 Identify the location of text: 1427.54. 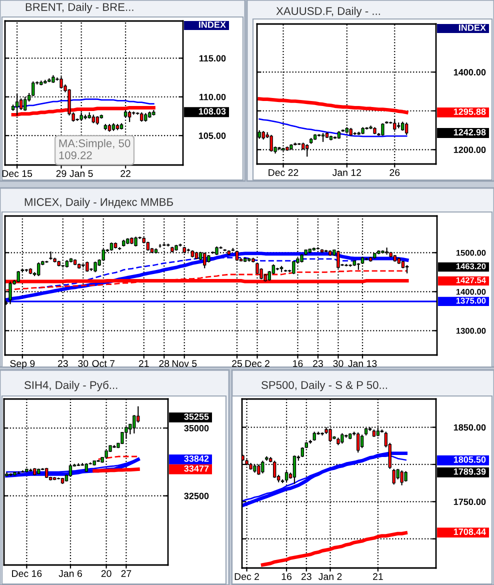
(471, 280).